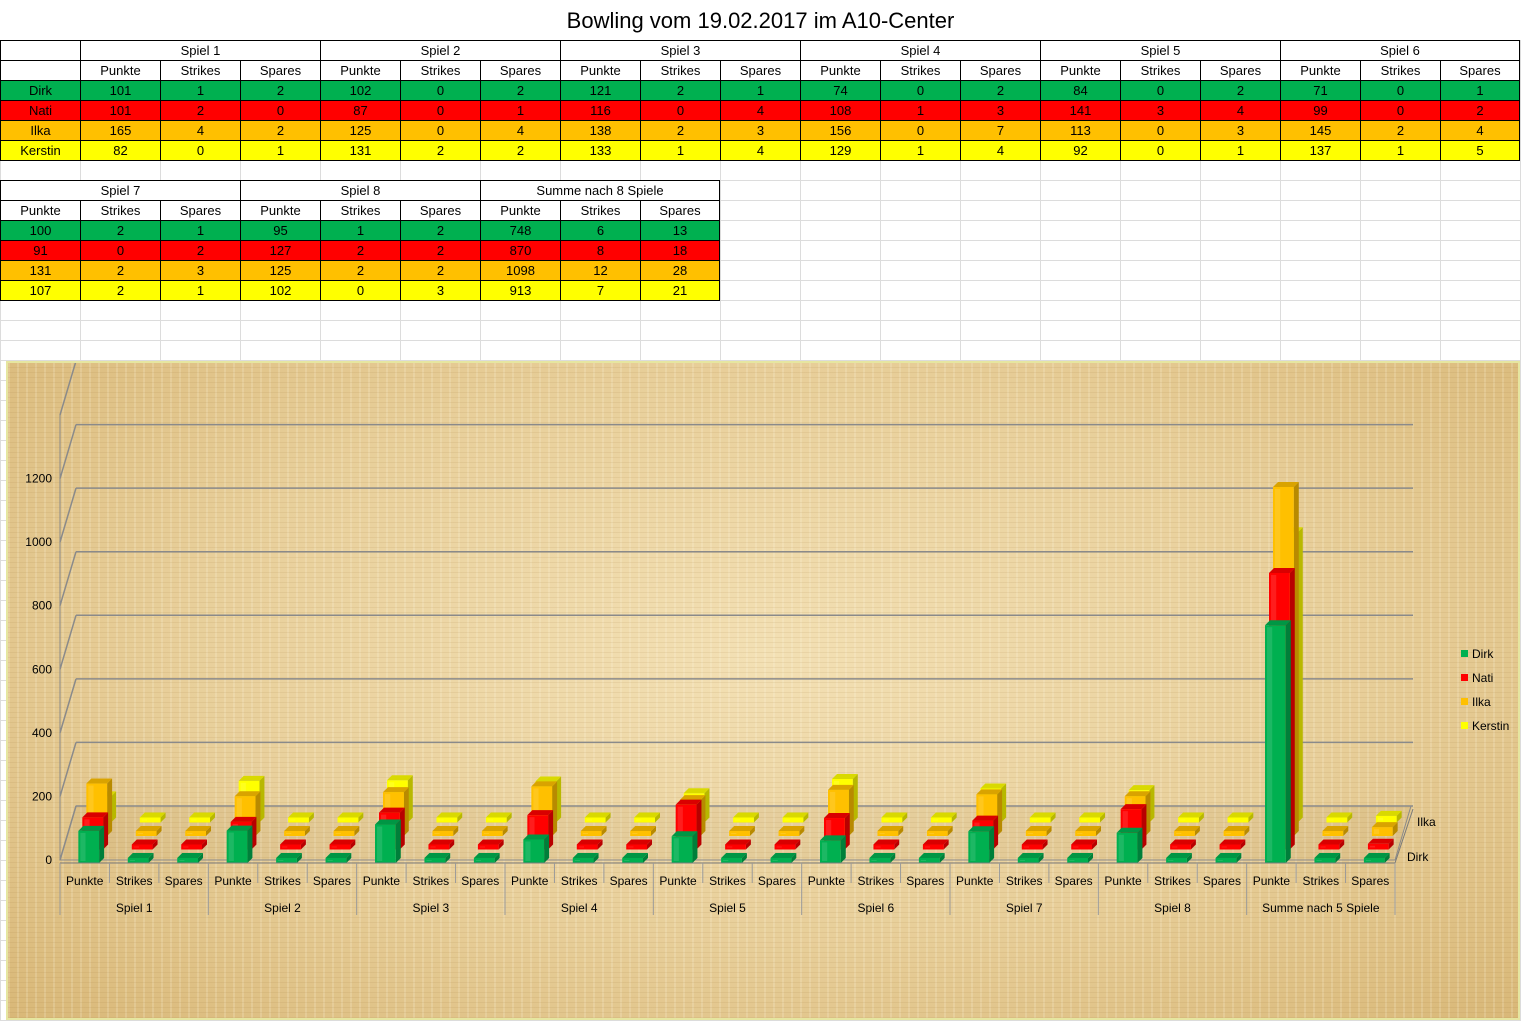 This screenshot has width=1521, height=1021. What do you see at coordinates (680, 230) in the screenshot?
I see `score-cell: 13` at bounding box center [680, 230].